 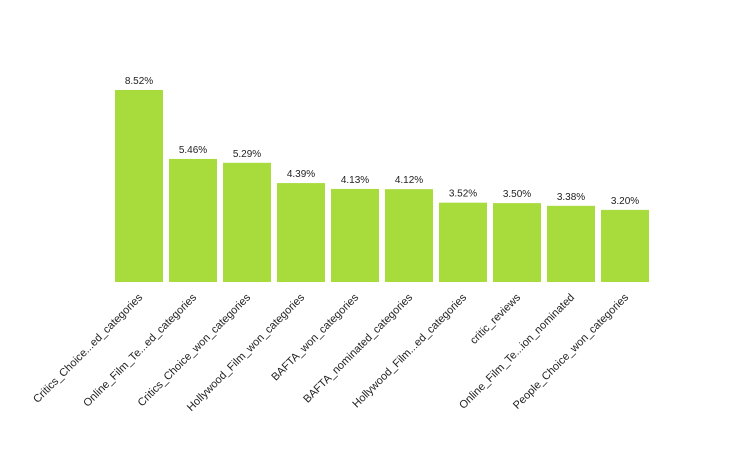 What do you see at coordinates (88, 348) in the screenshot?
I see `category-label-1: Critics_Choice...ed_categories` at bounding box center [88, 348].